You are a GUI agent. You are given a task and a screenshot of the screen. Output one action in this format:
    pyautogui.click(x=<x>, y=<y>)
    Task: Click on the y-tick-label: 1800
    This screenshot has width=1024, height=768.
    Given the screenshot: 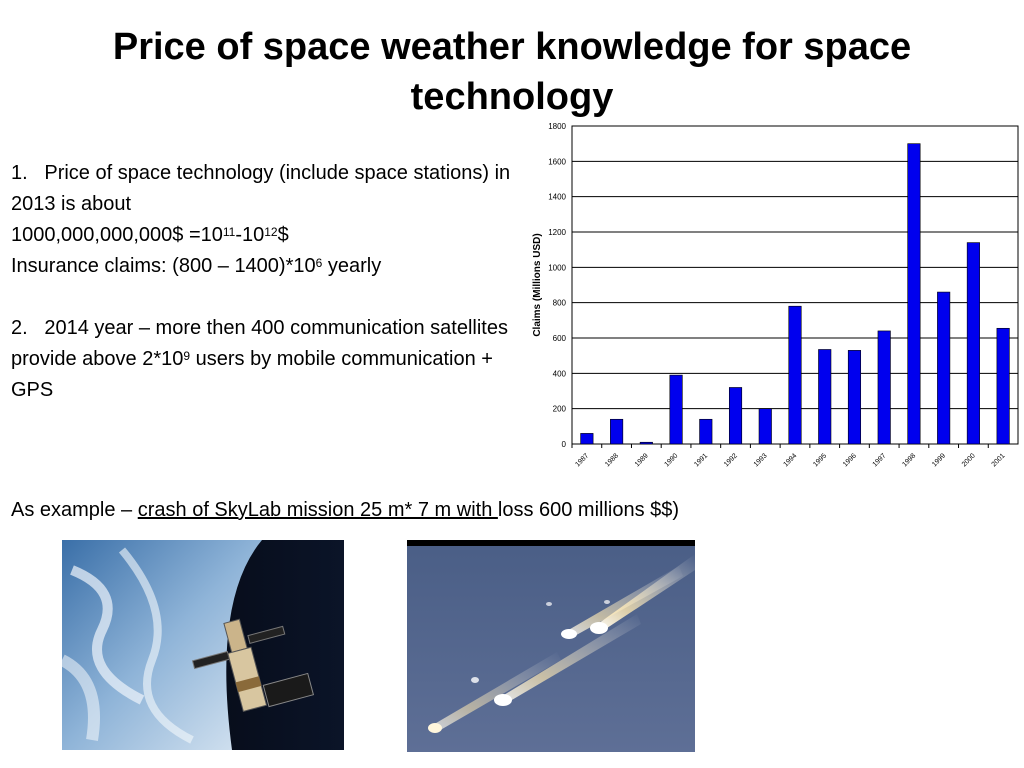 What is the action you would take?
    pyautogui.click(x=557, y=126)
    